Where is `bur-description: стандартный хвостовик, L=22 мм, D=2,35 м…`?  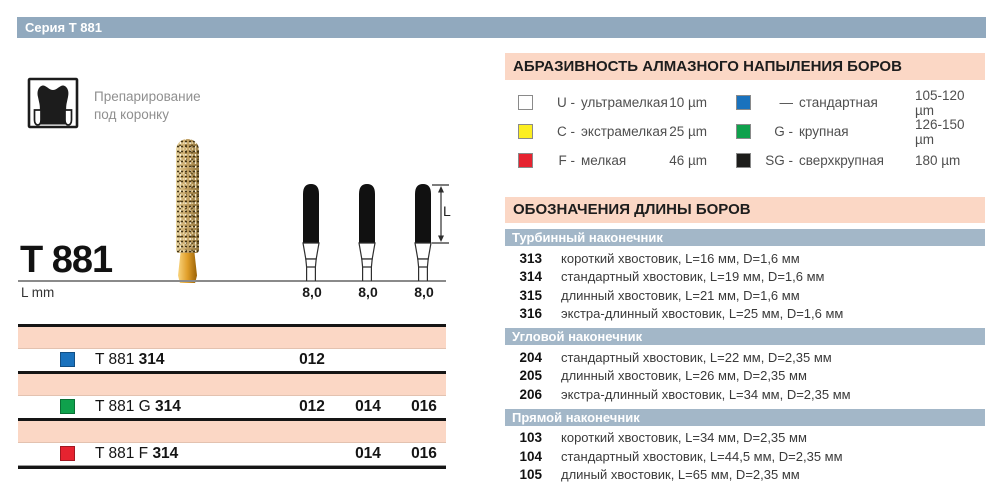
bur-description: стандартный хвостовик, L=22 мм, D=2,35 м… is located at coordinates (696, 357).